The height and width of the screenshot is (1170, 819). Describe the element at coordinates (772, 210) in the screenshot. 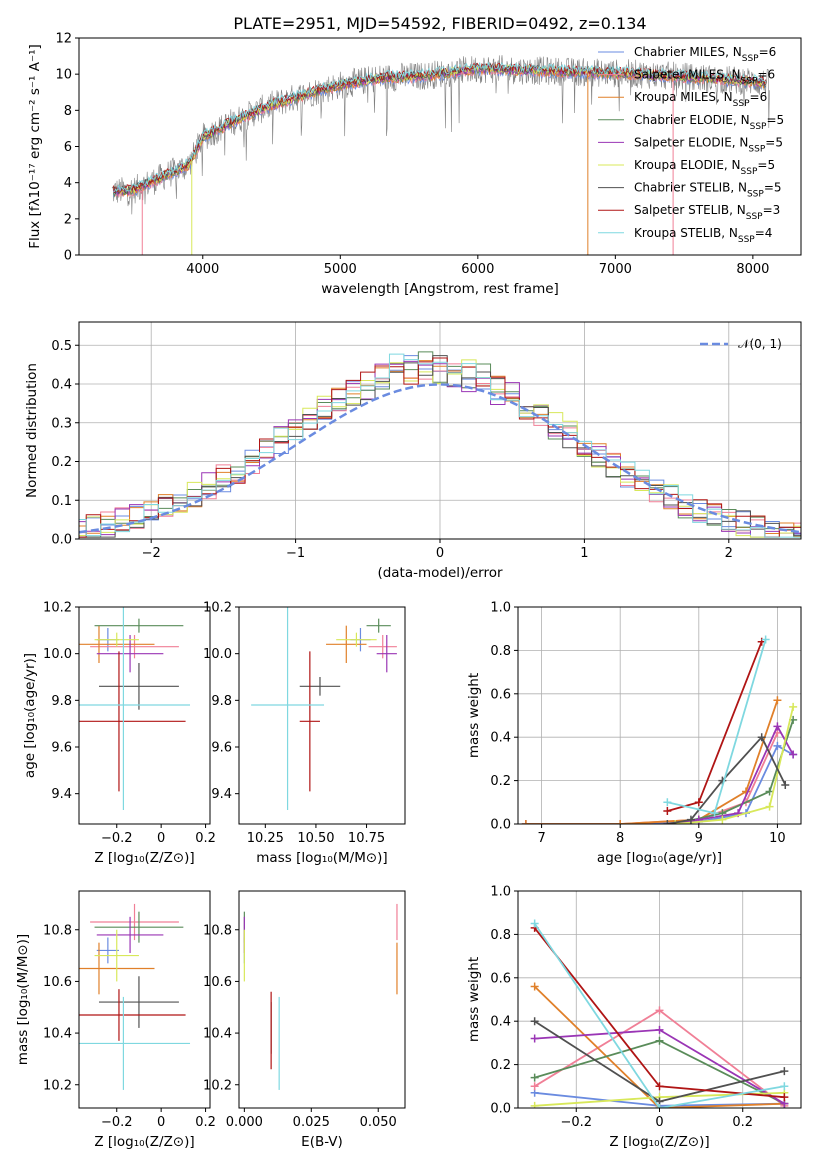

I see `legend-label-suffix: =3` at that location.